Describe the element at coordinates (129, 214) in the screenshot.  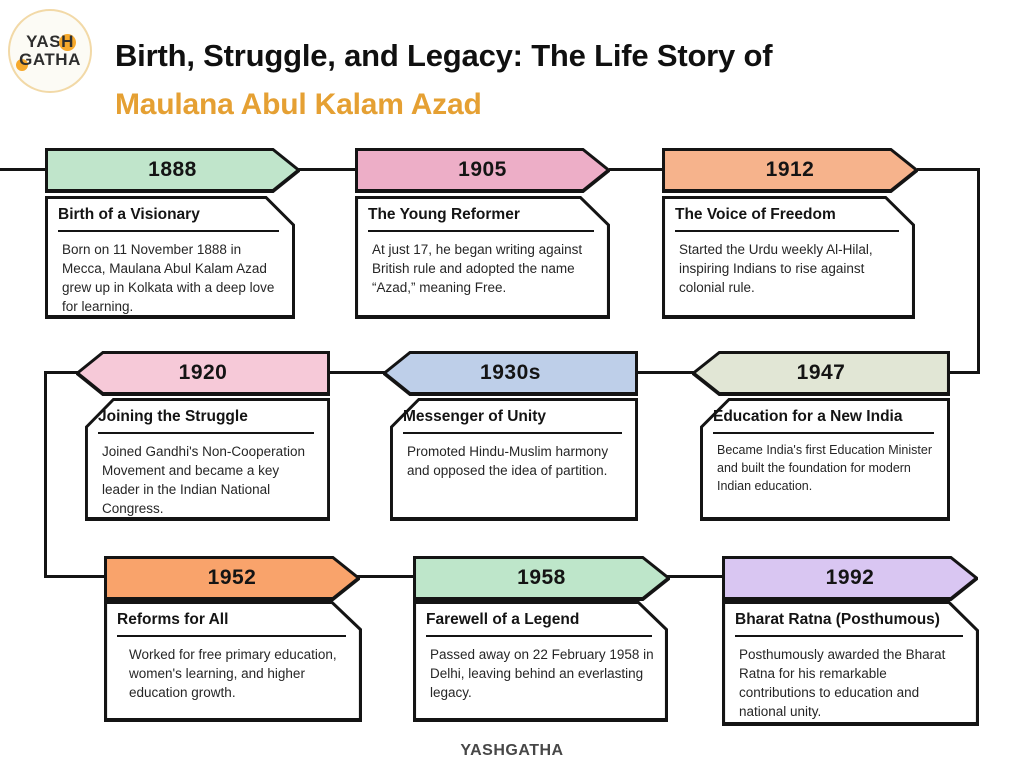
I see `event-title: Birth of a Visionary` at that location.